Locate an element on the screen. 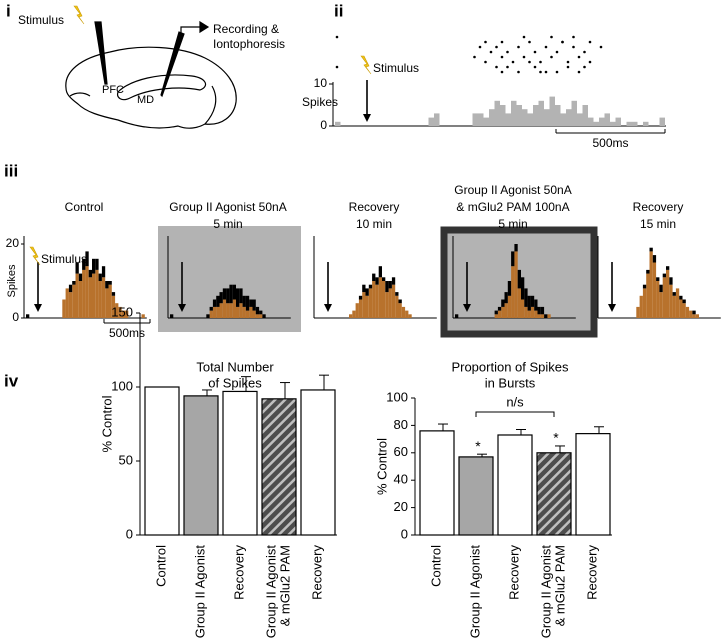 The image size is (723, 641). chart-title: in Bursts is located at coordinates (510, 382).